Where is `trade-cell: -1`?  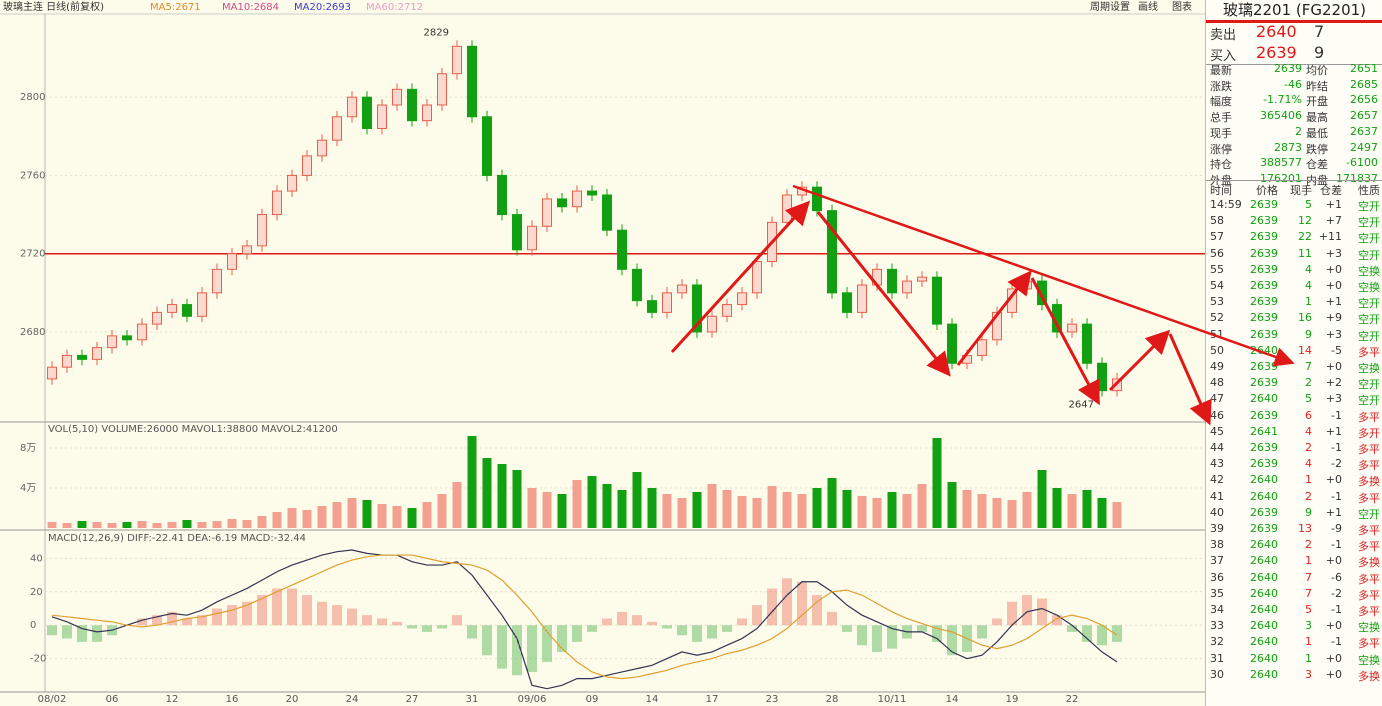
trade-cell: -1 is located at coordinates (1336, 642).